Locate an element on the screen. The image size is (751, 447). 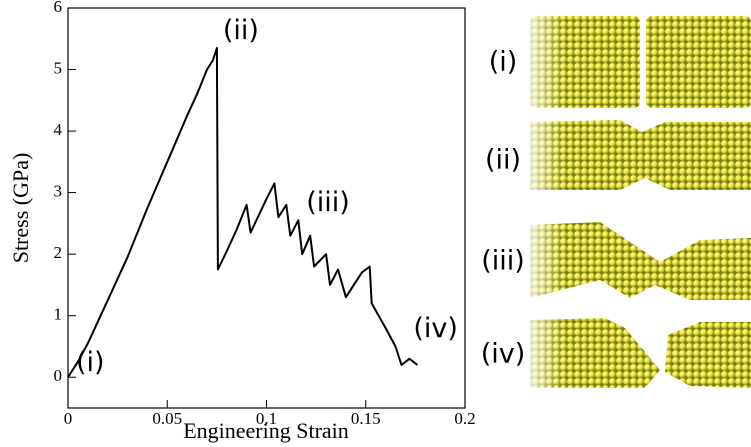
curve-annotation: (i) is located at coordinates (90, 362).